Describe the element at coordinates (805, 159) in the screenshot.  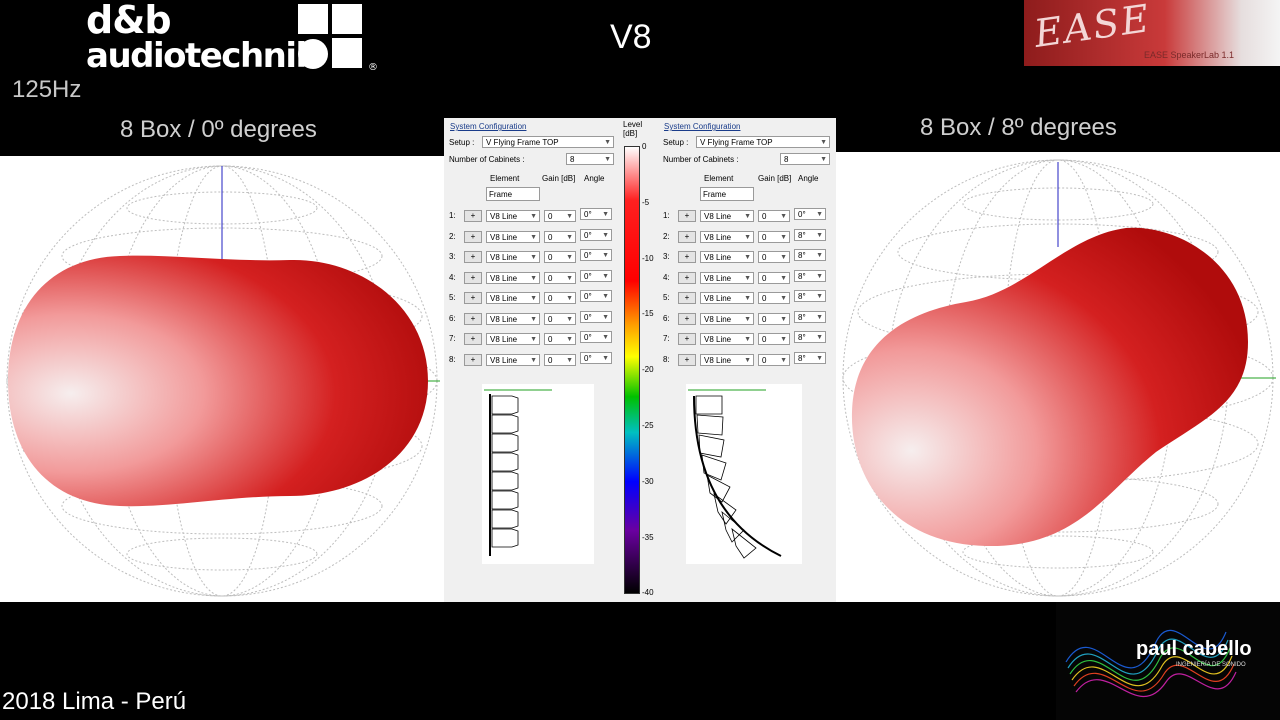
I see `right-cabinets-select: 8 ▼` at that location.